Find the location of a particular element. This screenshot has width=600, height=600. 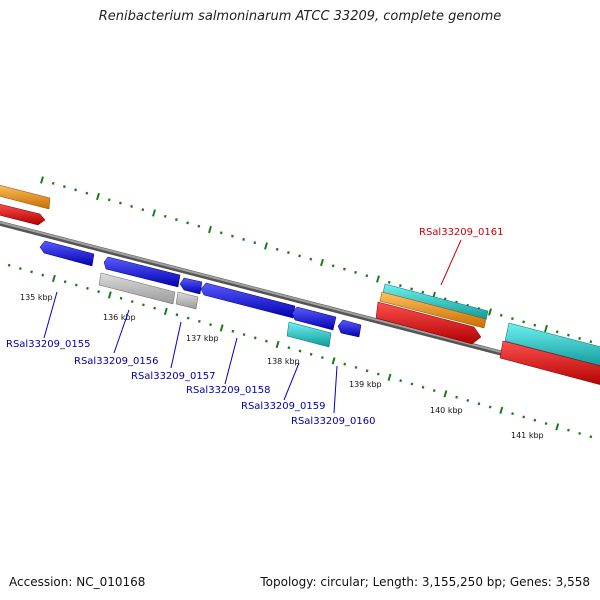

label-rsal33209-0157: RSal33209_0157 is located at coordinates (173, 376).